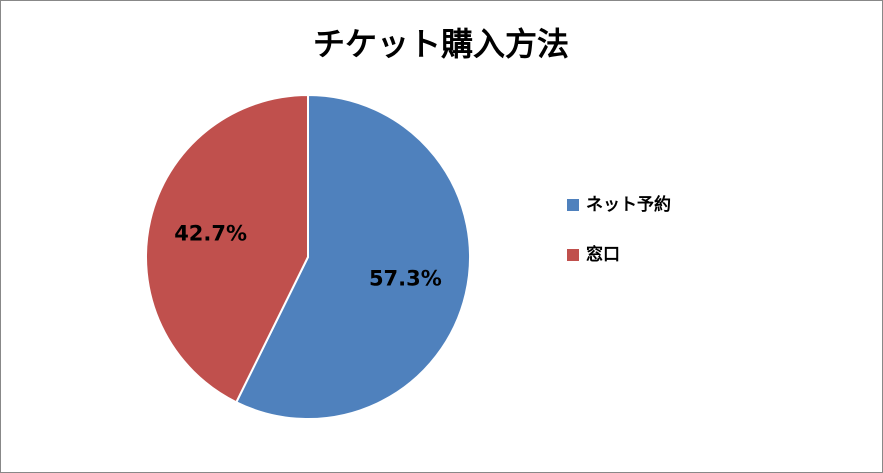  What do you see at coordinates (628, 204) in the screenshot?
I see `legend-label: ネット予約` at bounding box center [628, 204].